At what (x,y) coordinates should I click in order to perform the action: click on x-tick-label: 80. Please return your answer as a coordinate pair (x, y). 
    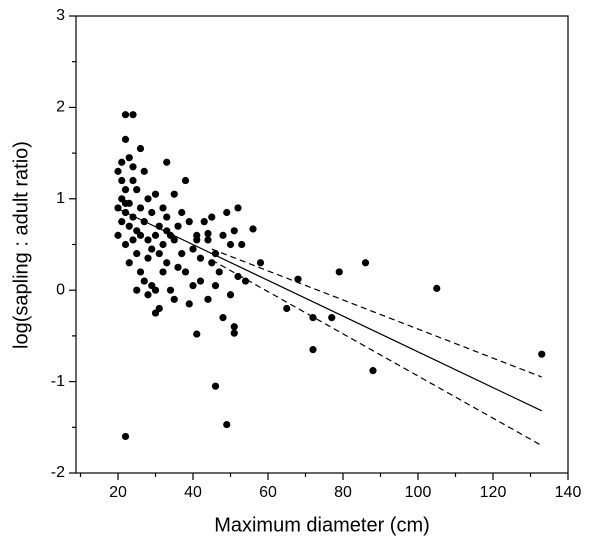
    Looking at the image, I should click on (343, 492).